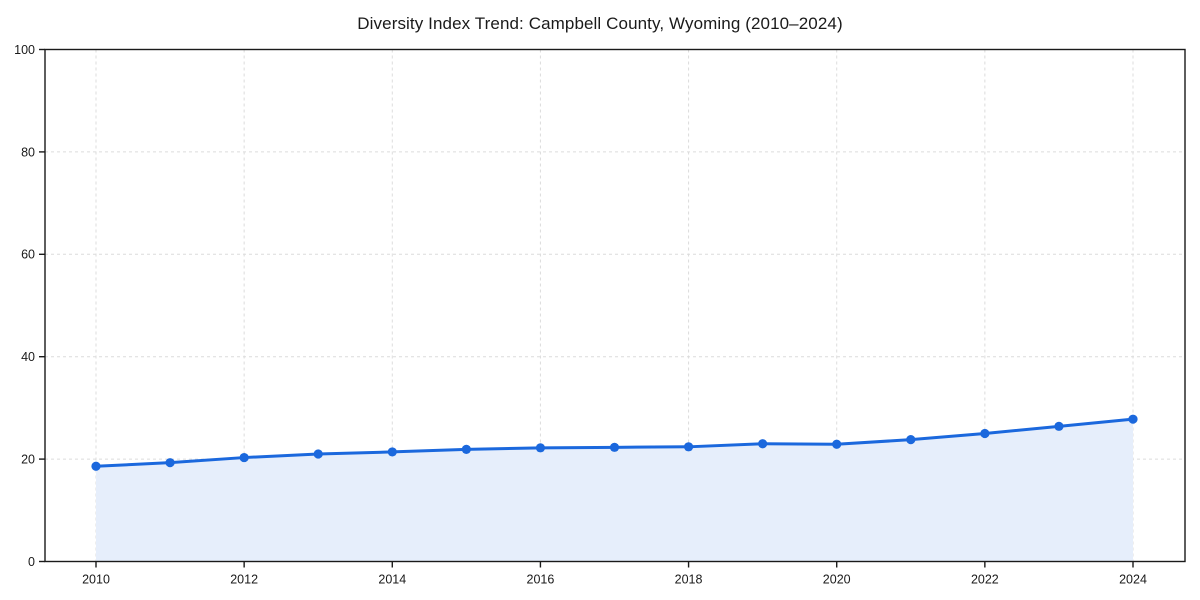 This screenshot has height=600, width=1200. Describe the element at coordinates (837, 580) in the screenshot. I see `x-tick-label: 2020` at that location.